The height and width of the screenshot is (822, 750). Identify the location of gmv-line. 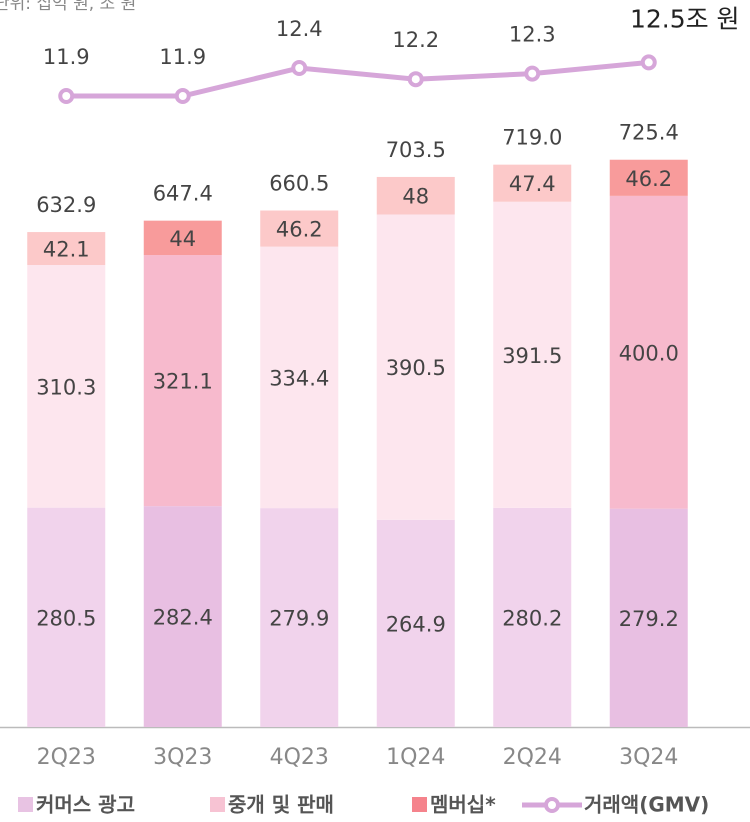
(357, 79).